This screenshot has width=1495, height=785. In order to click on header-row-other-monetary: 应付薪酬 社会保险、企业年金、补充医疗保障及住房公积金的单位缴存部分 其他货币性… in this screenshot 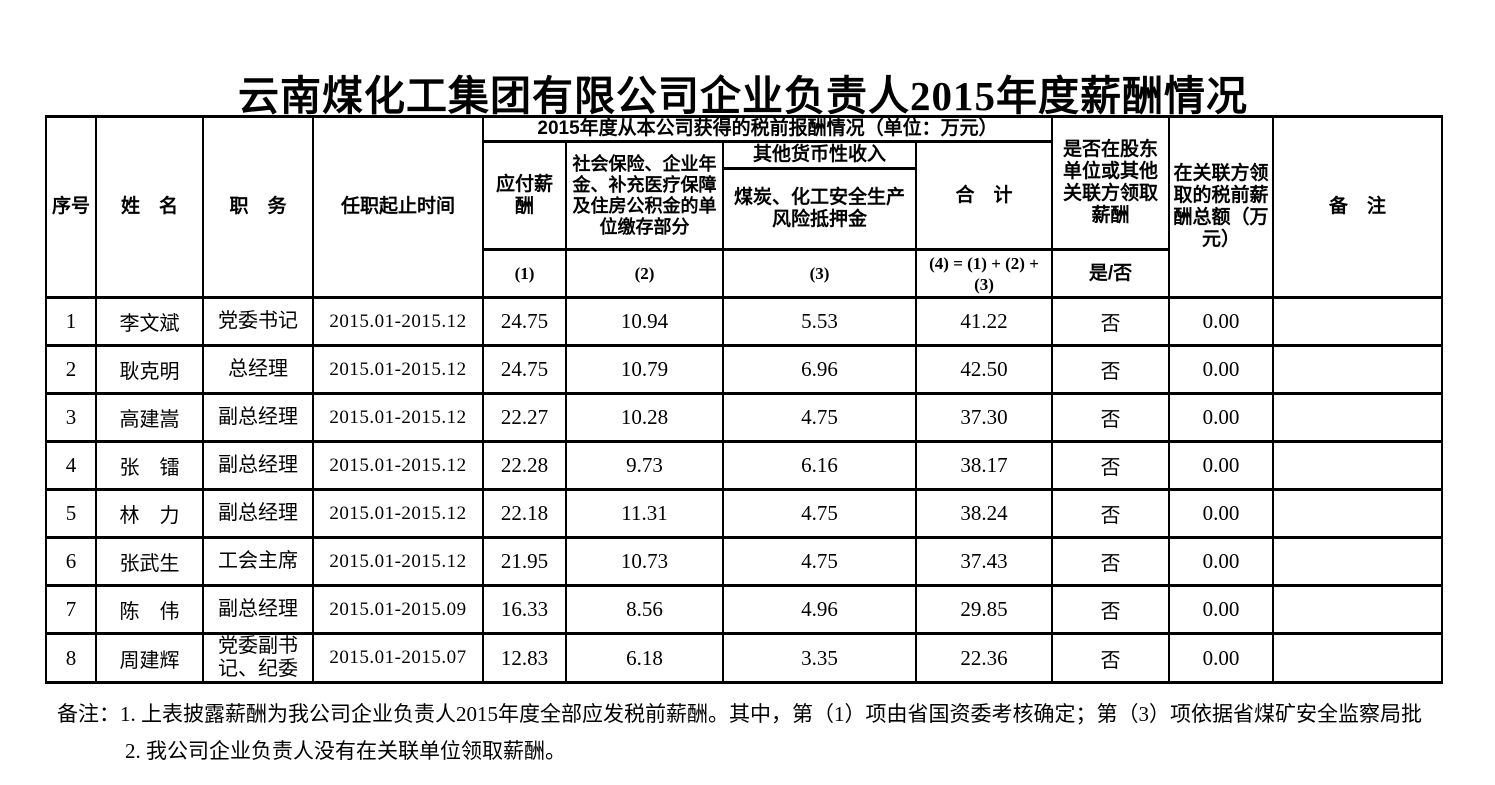, I will do `click(744, 195)`.